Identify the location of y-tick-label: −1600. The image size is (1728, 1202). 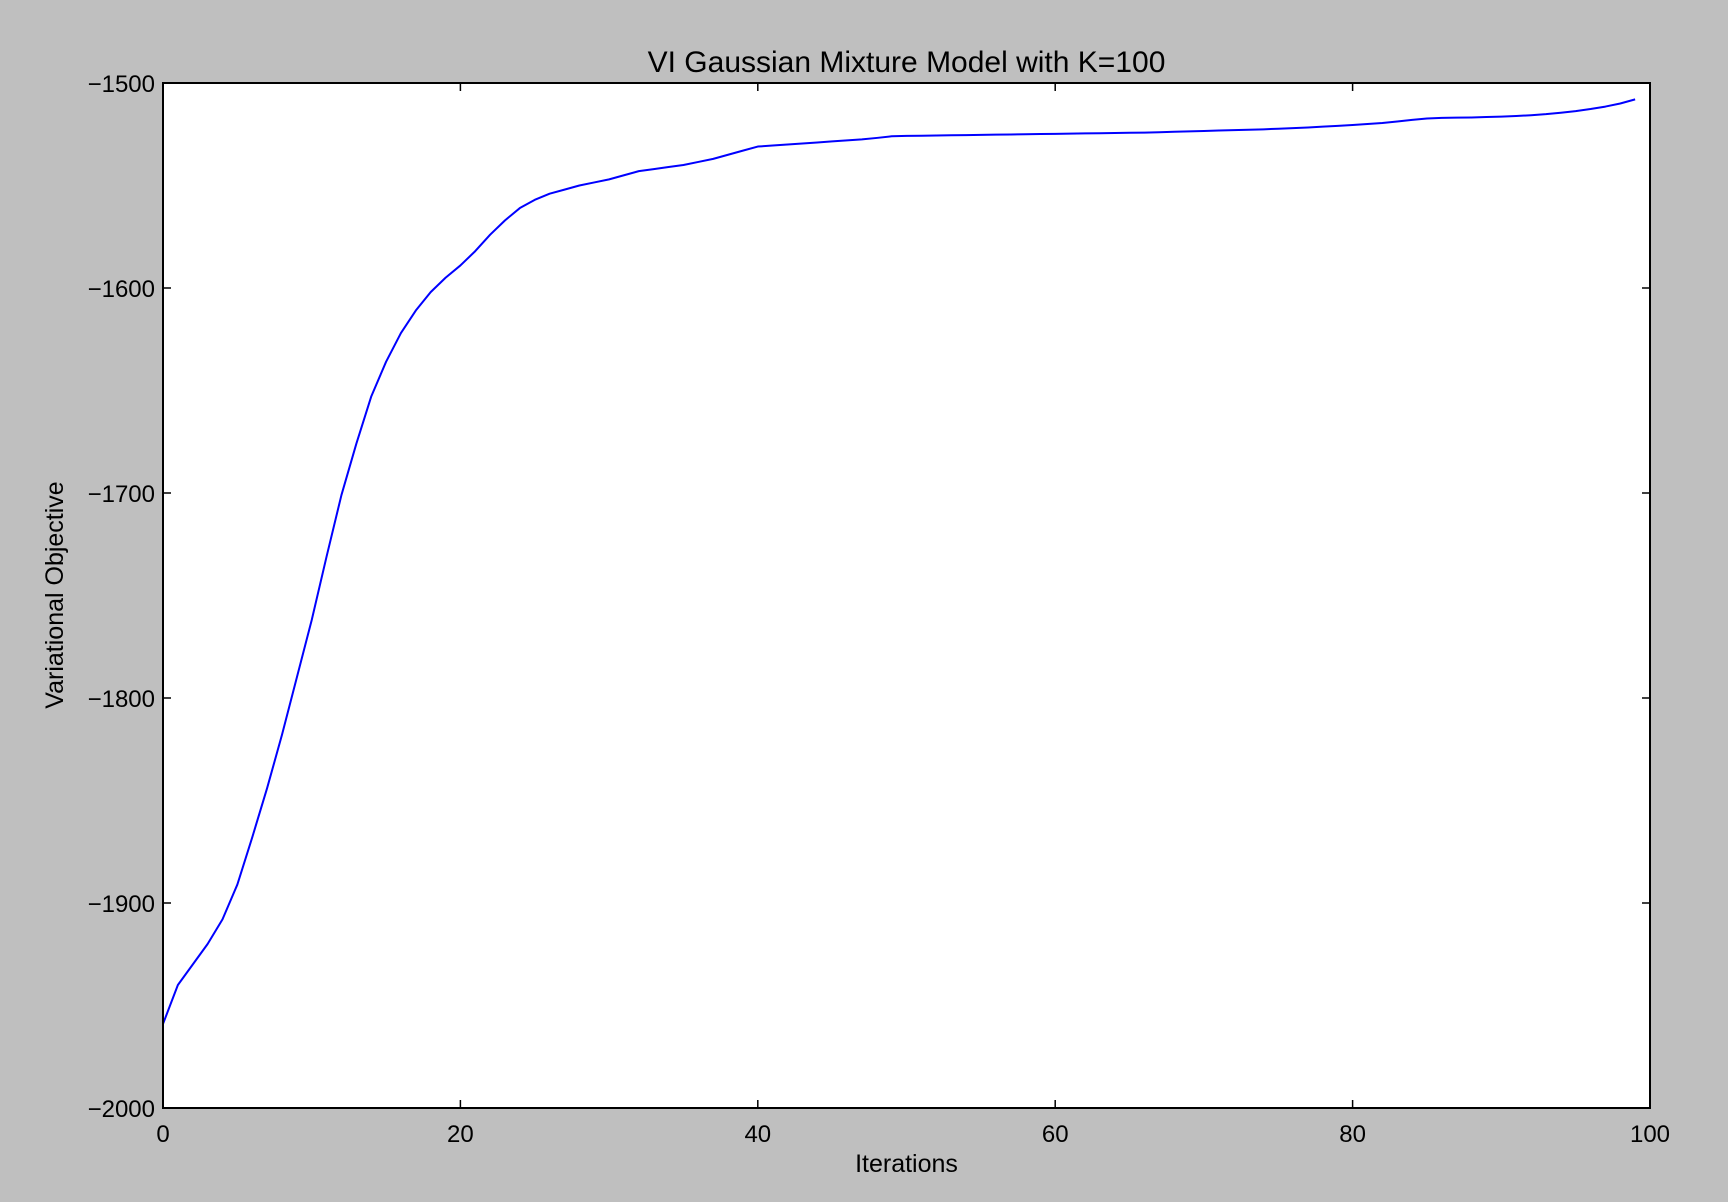
(121, 289).